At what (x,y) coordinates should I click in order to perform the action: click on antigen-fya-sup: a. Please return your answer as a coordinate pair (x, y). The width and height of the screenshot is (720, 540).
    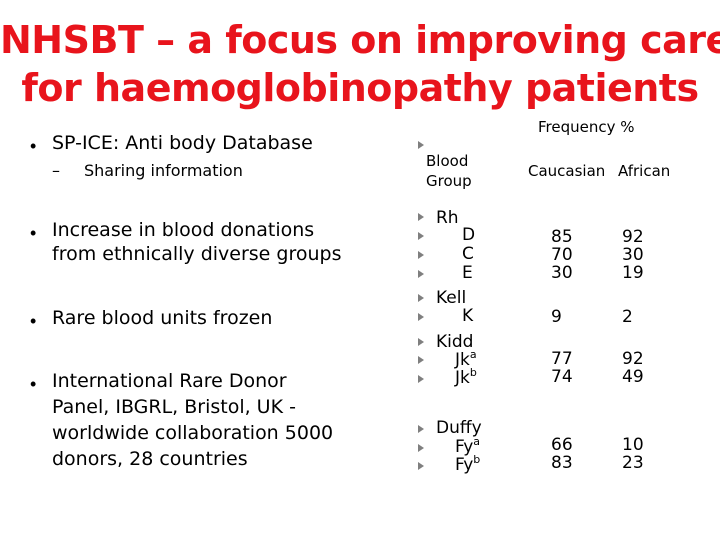
    Looking at the image, I should click on (477, 441).